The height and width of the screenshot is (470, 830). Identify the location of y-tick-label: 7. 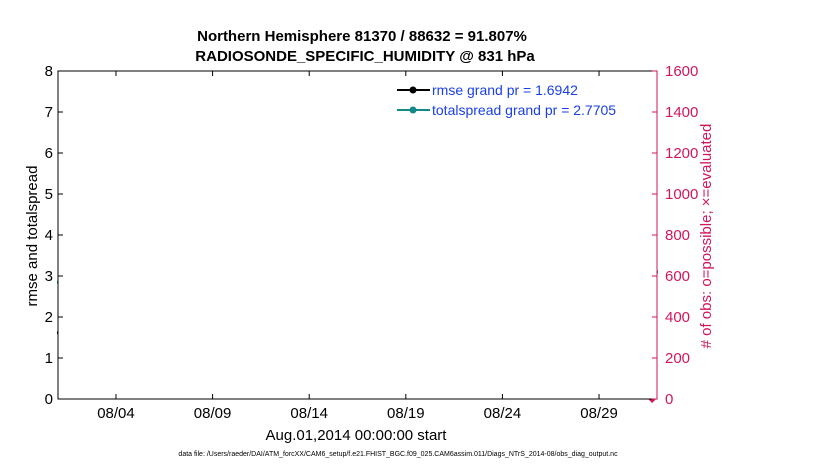
(49, 112).